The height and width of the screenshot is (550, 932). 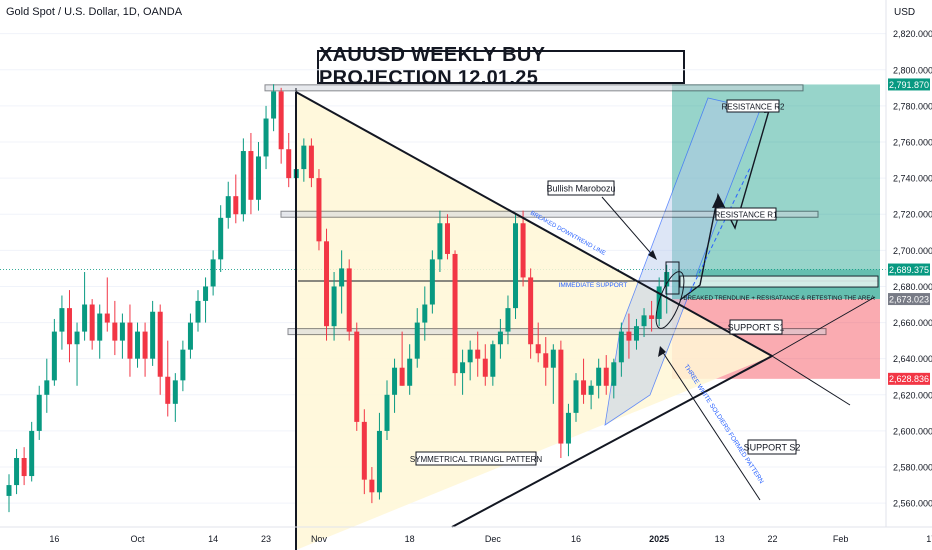 I want to click on y-tick-label: 2,760.000, so click(x=912, y=143).